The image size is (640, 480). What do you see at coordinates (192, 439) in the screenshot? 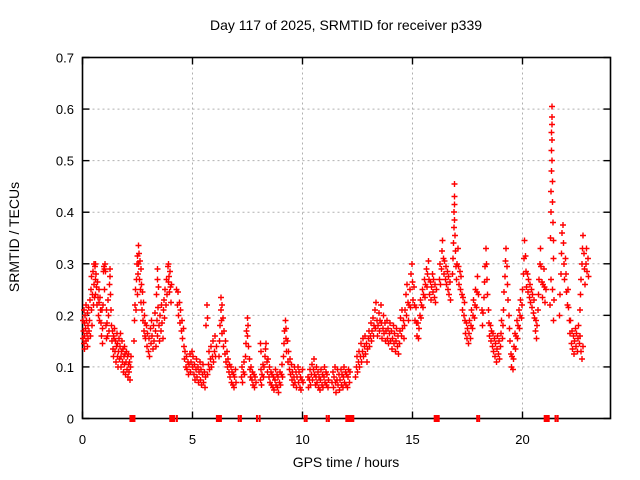
I see `x-tick-label: 5` at bounding box center [192, 439].